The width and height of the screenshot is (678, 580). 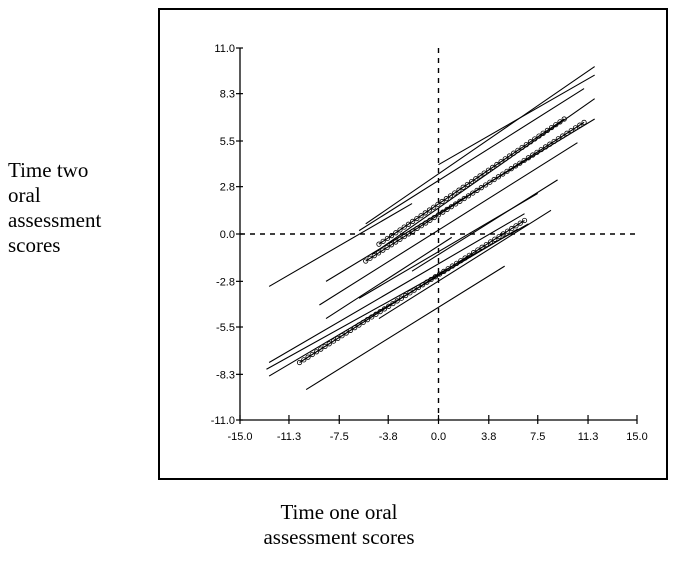 I want to click on x-tick-label: 0.0, so click(x=438, y=437).